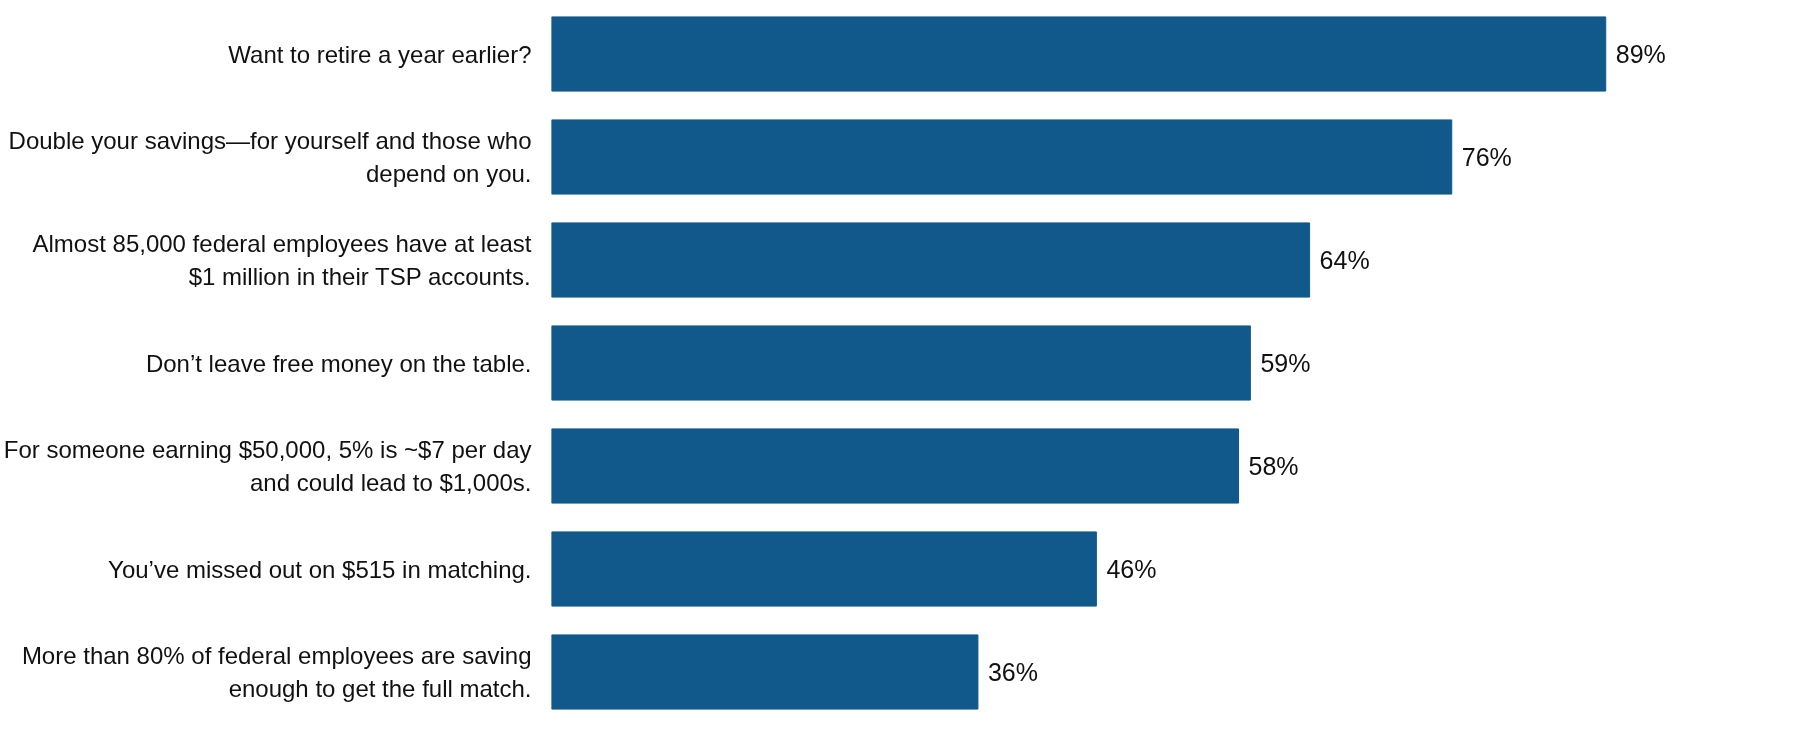  Describe the element at coordinates (338, 363) in the screenshot. I see `y-tick-label: Don’t leave free money on the table.` at that location.